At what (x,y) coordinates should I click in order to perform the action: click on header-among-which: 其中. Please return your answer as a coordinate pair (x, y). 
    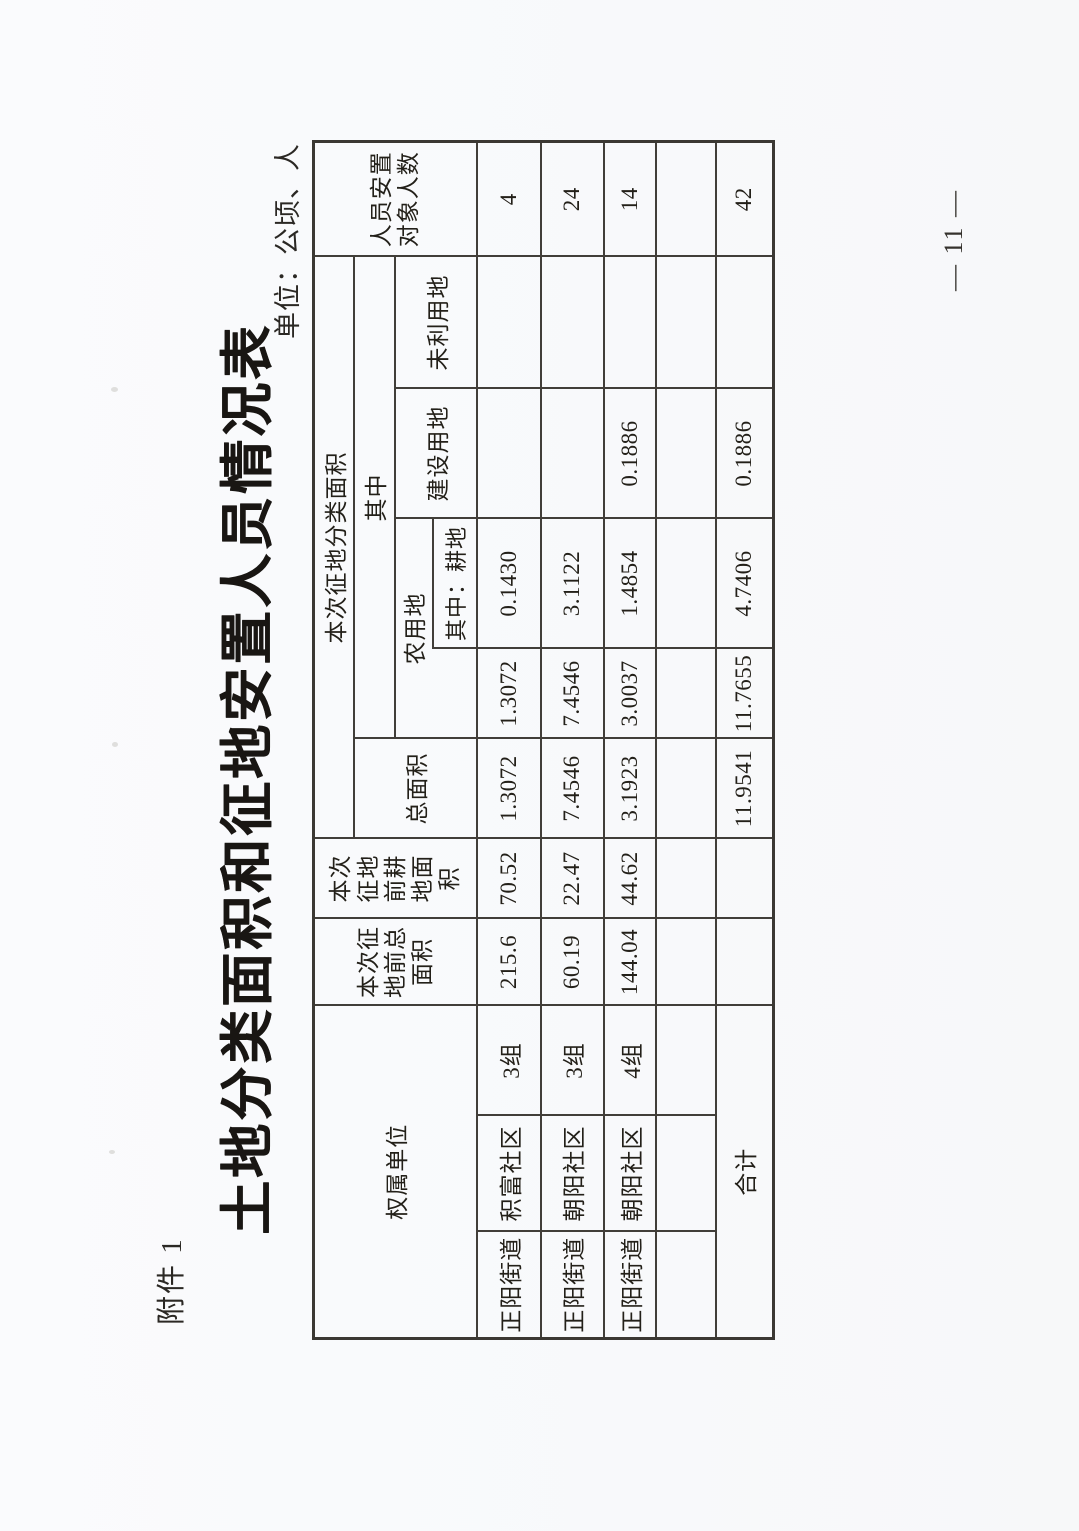
    Looking at the image, I should click on (374, 497).